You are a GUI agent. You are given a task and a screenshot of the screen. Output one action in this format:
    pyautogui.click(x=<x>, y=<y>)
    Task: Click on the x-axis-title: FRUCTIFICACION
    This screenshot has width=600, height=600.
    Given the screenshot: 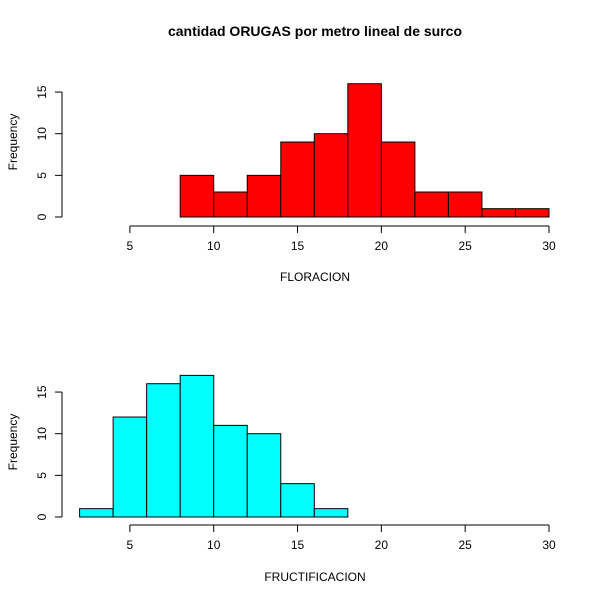 What is the action you would take?
    pyautogui.click(x=314, y=577)
    